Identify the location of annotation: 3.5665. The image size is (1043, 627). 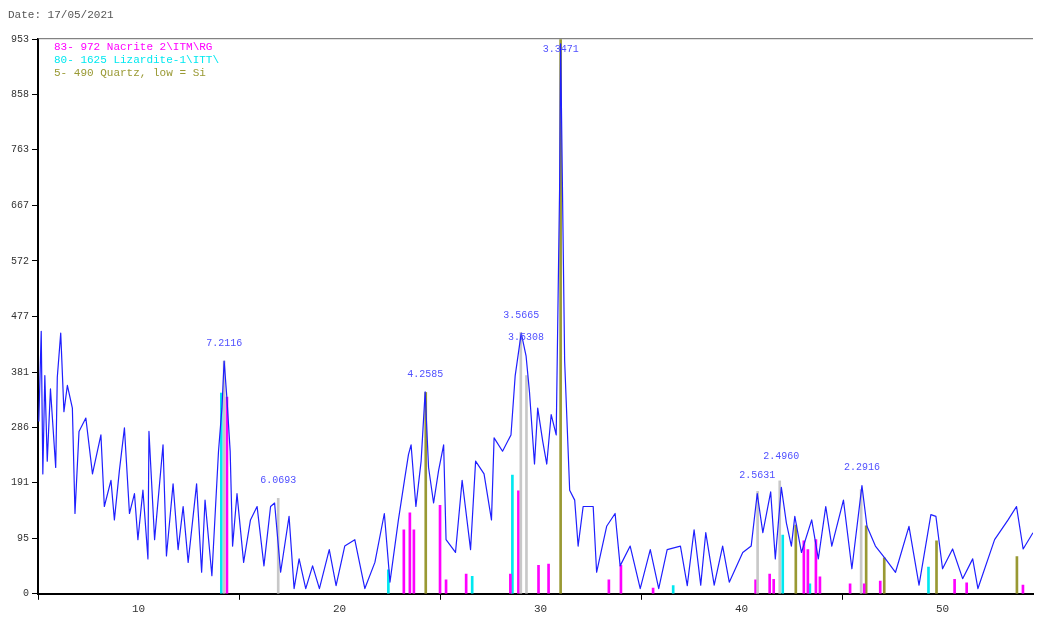
(521, 315).